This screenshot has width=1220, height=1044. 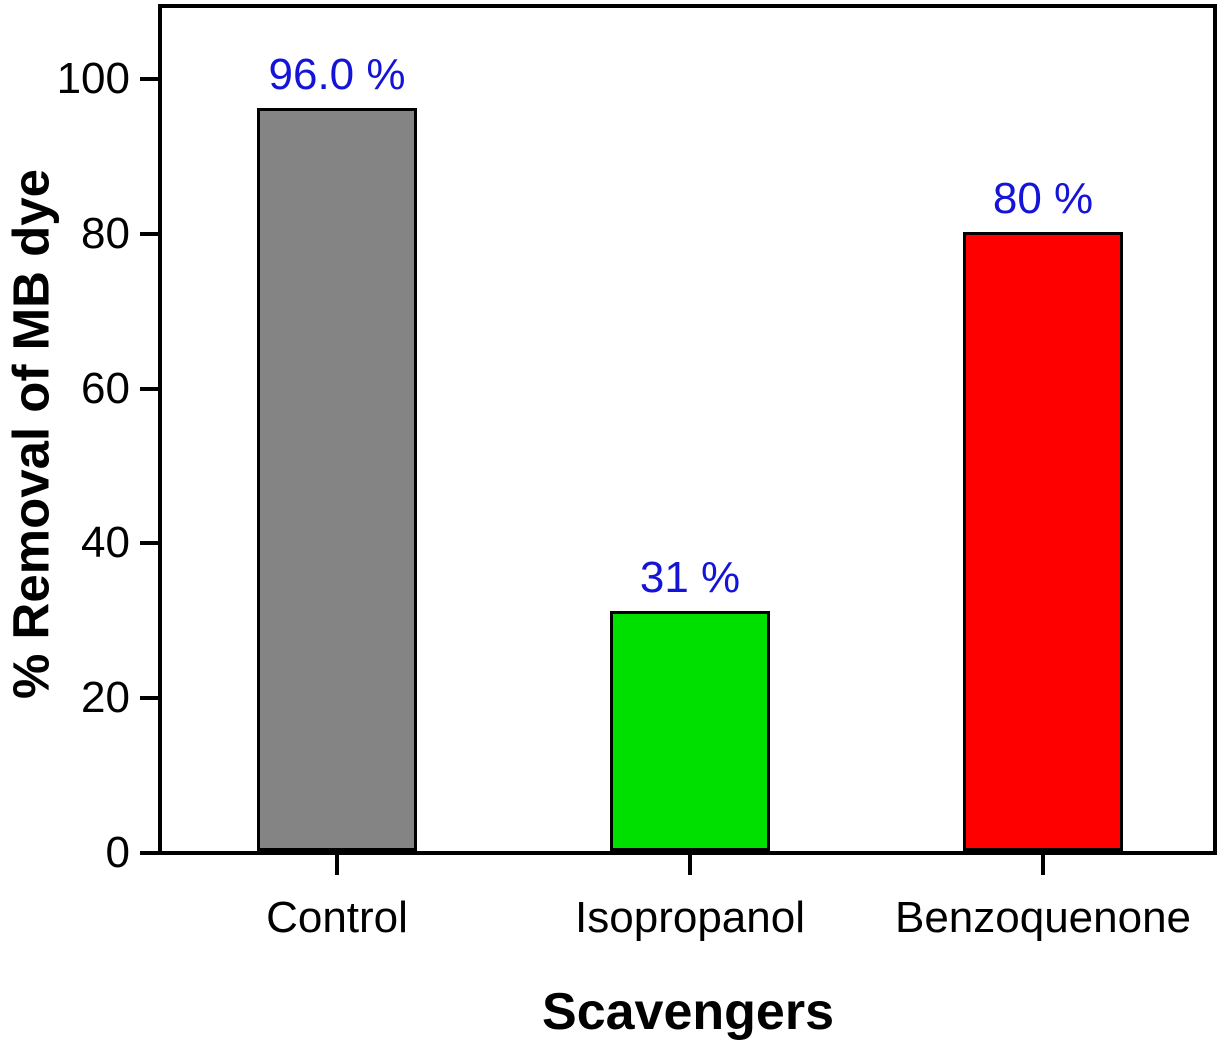 What do you see at coordinates (337, 479) in the screenshot?
I see `bar-control` at bounding box center [337, 479].